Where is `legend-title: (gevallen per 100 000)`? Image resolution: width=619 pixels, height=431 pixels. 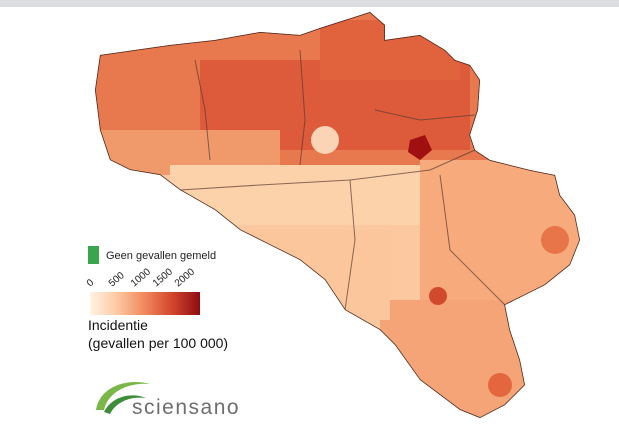 legend-title: (gevallen per 100 000) is located at coordinates (158, 343).